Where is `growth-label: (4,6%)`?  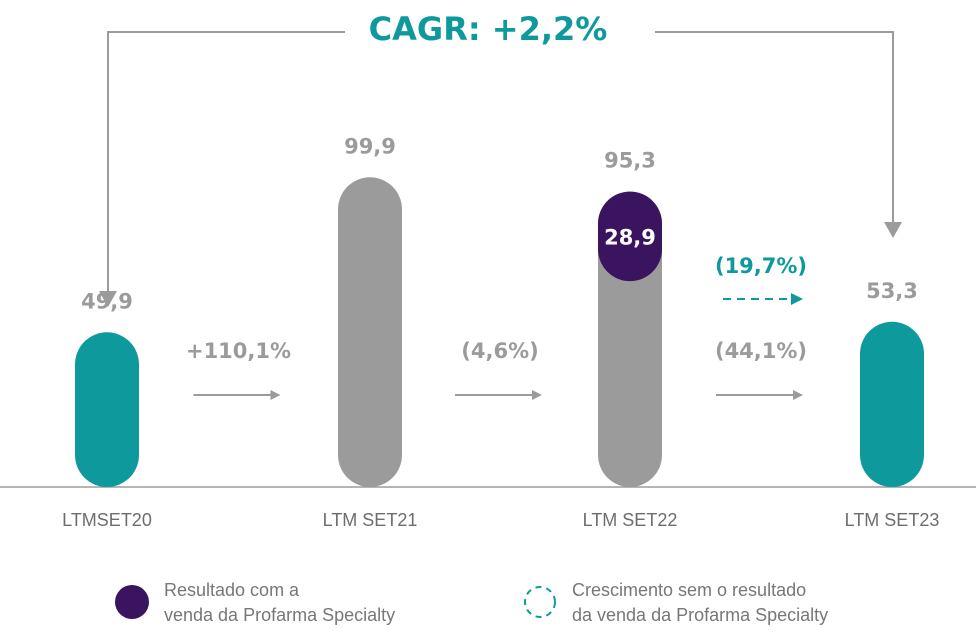 growth-label: (4,6%) is located at coordinates (499, 351).